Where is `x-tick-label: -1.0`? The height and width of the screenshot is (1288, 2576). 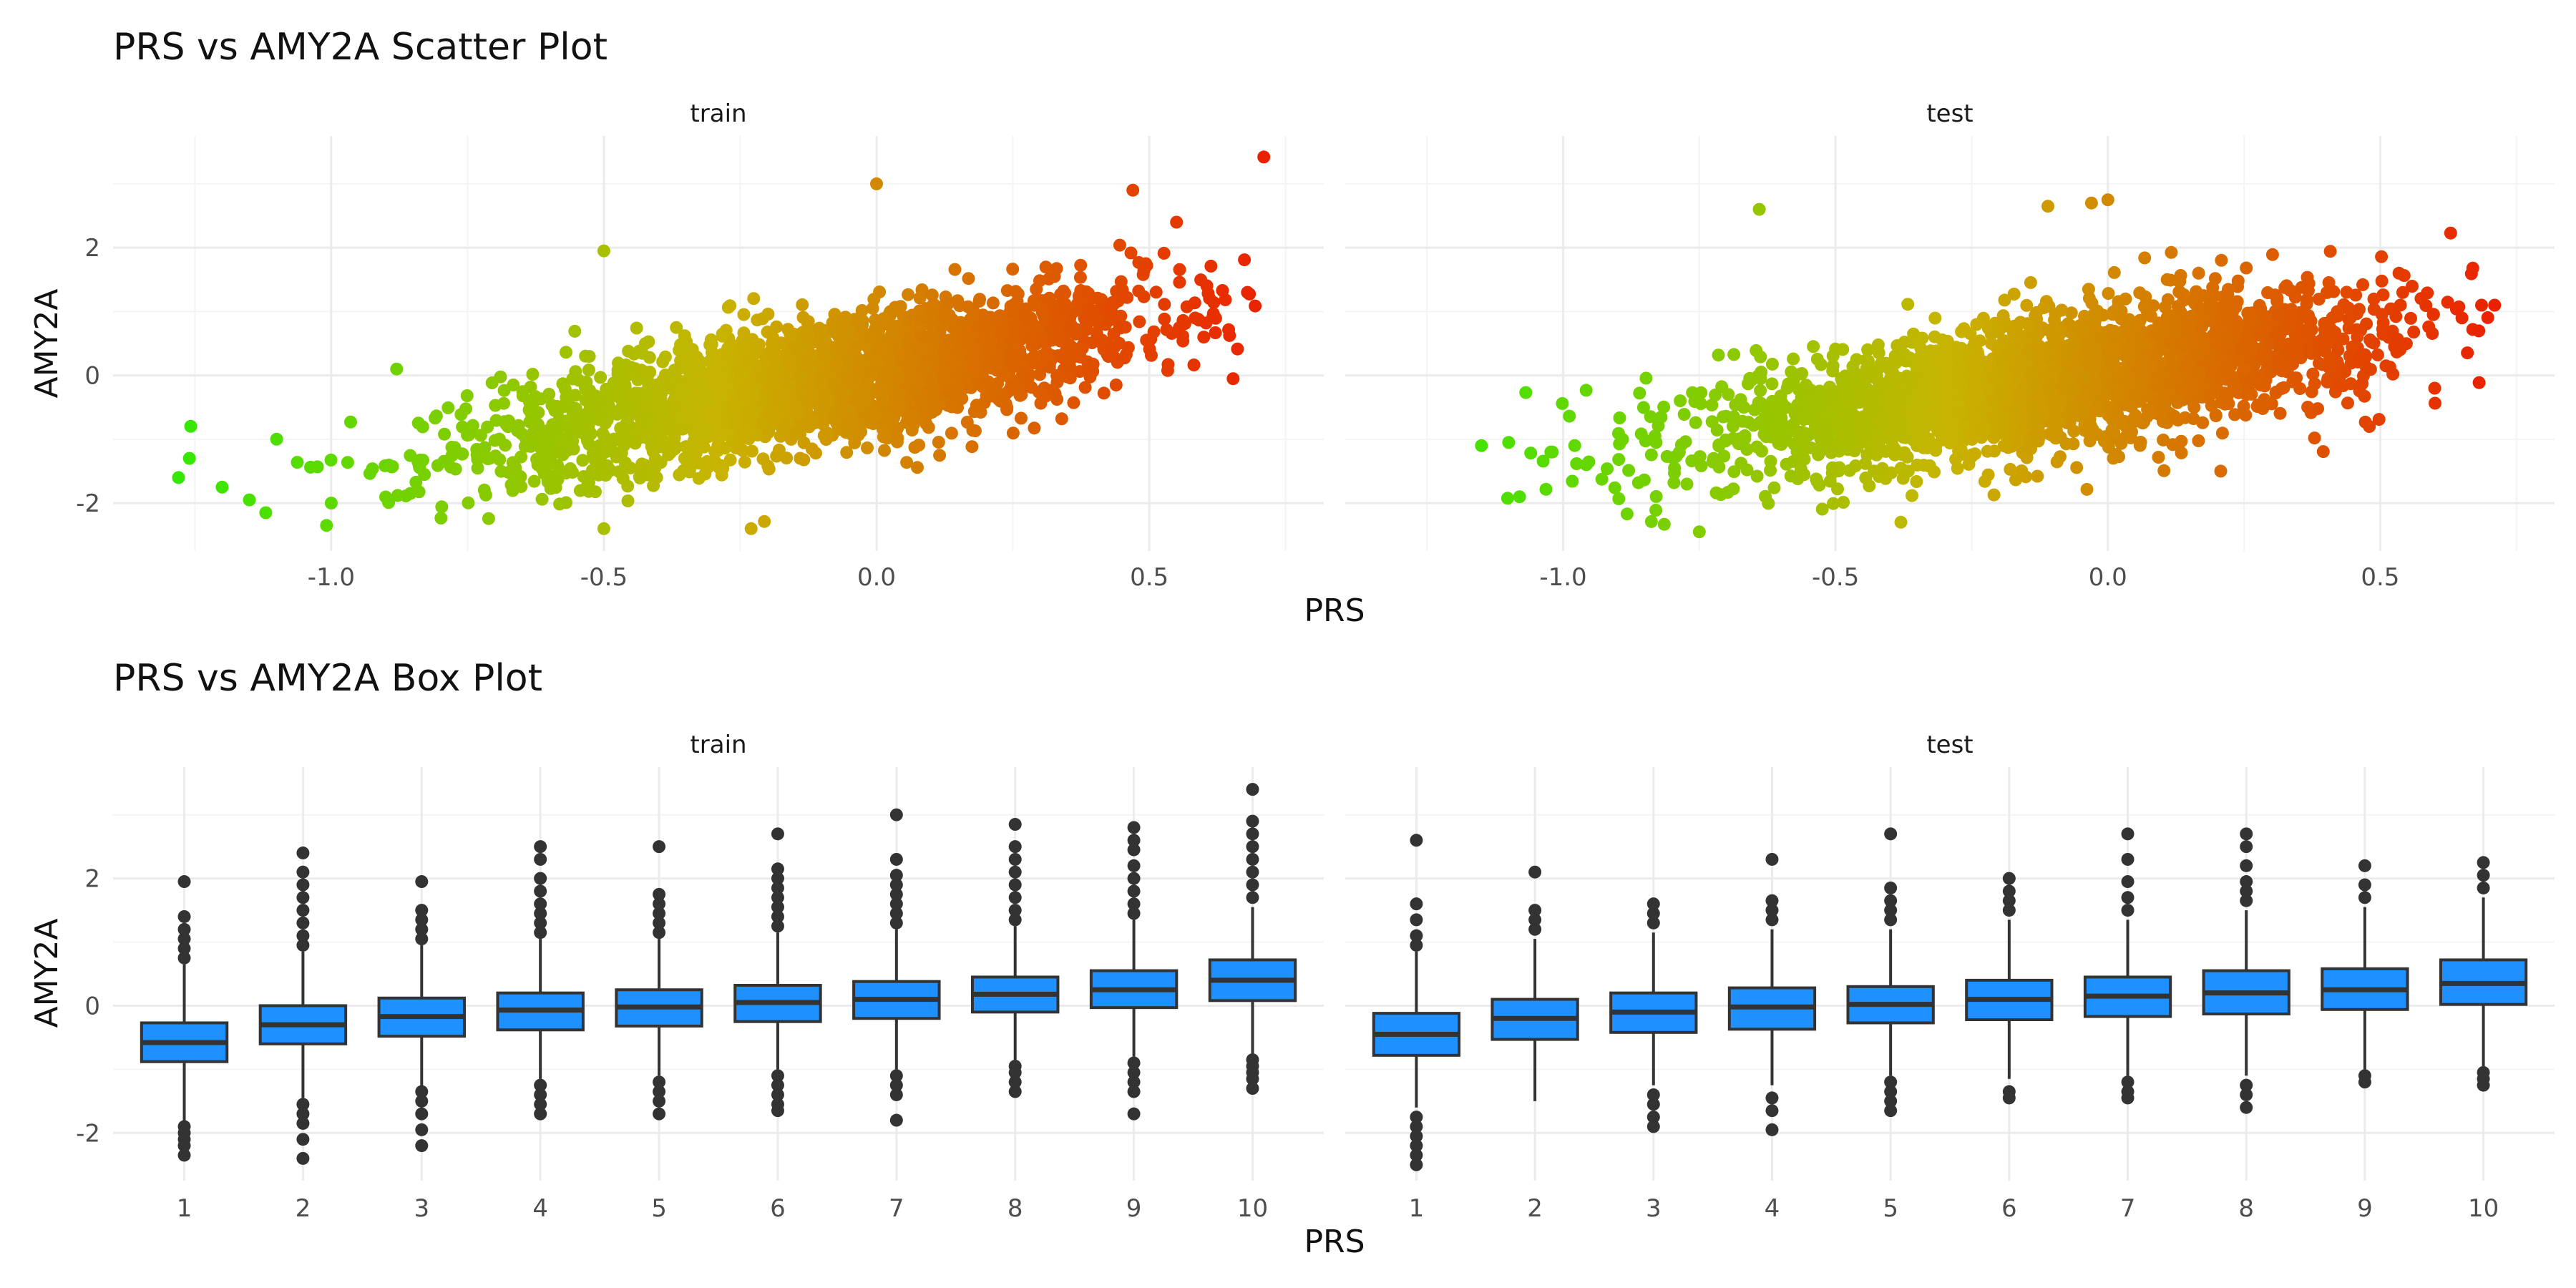
x-tick-label: -1.0 is located at coordinates (331, 577).